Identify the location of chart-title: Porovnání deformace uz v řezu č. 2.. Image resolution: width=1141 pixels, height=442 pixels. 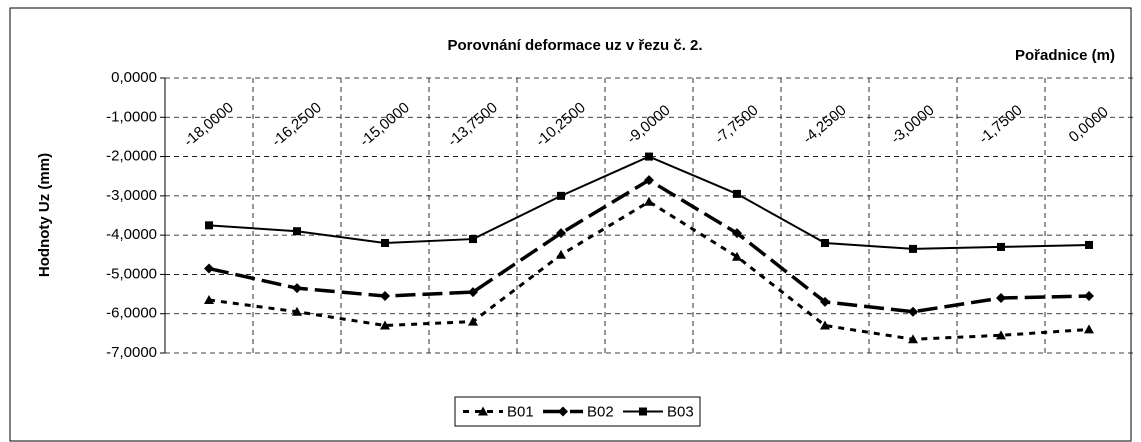
(574, 45).